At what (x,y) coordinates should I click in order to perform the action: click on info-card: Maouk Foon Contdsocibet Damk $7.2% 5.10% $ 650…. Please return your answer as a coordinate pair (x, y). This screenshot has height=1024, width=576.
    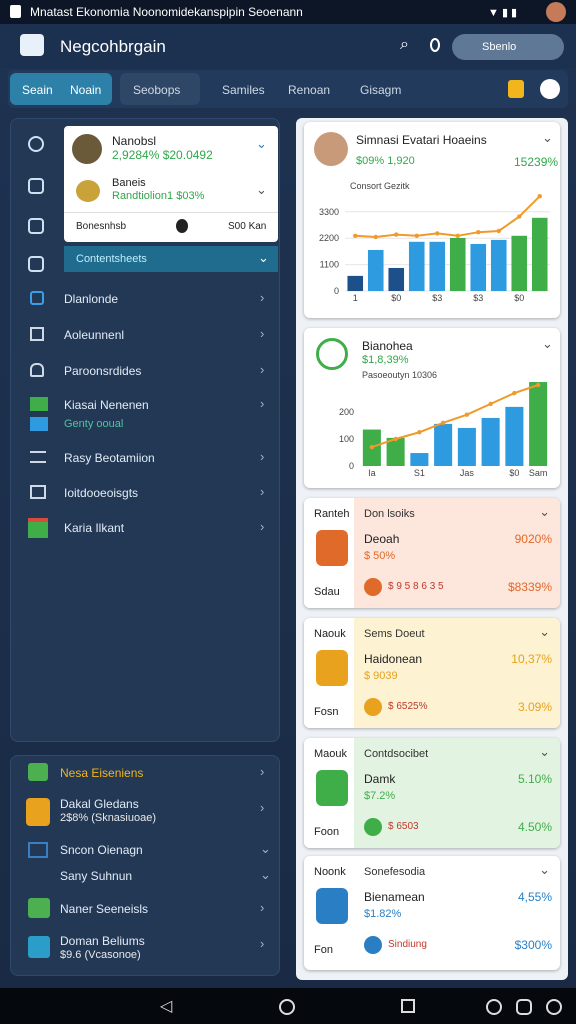
    Looking at the image, I should click on (432, 793).